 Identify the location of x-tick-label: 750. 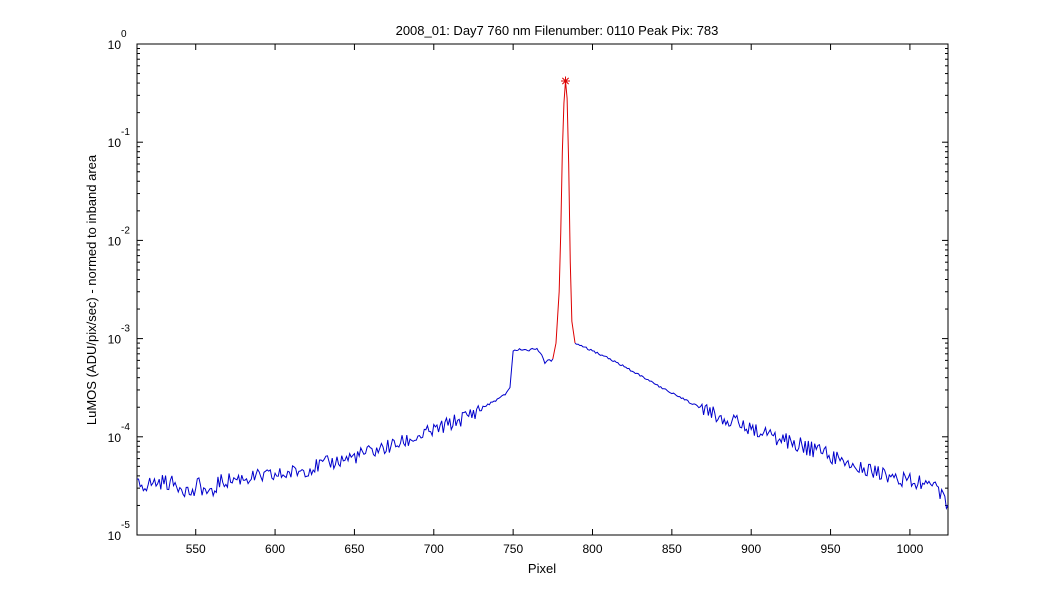
(513, 549).